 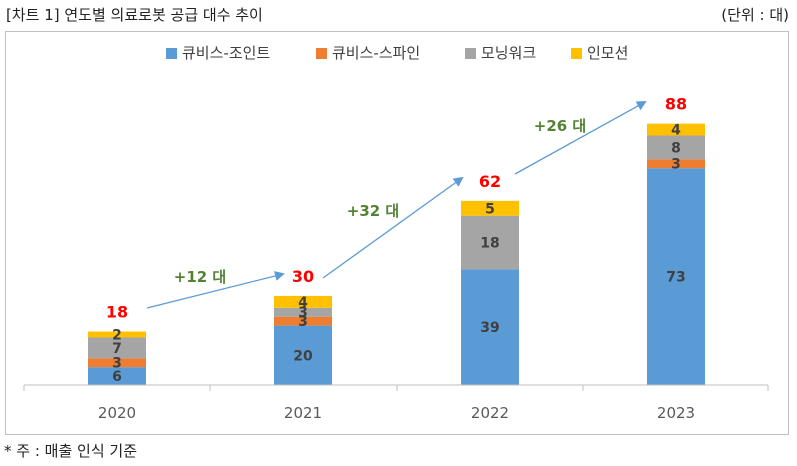 What do you see at coordinates (490, 413) in the screenshot?
I see `x-tick-label-2022: 2022` at bounding box center [490, 413].